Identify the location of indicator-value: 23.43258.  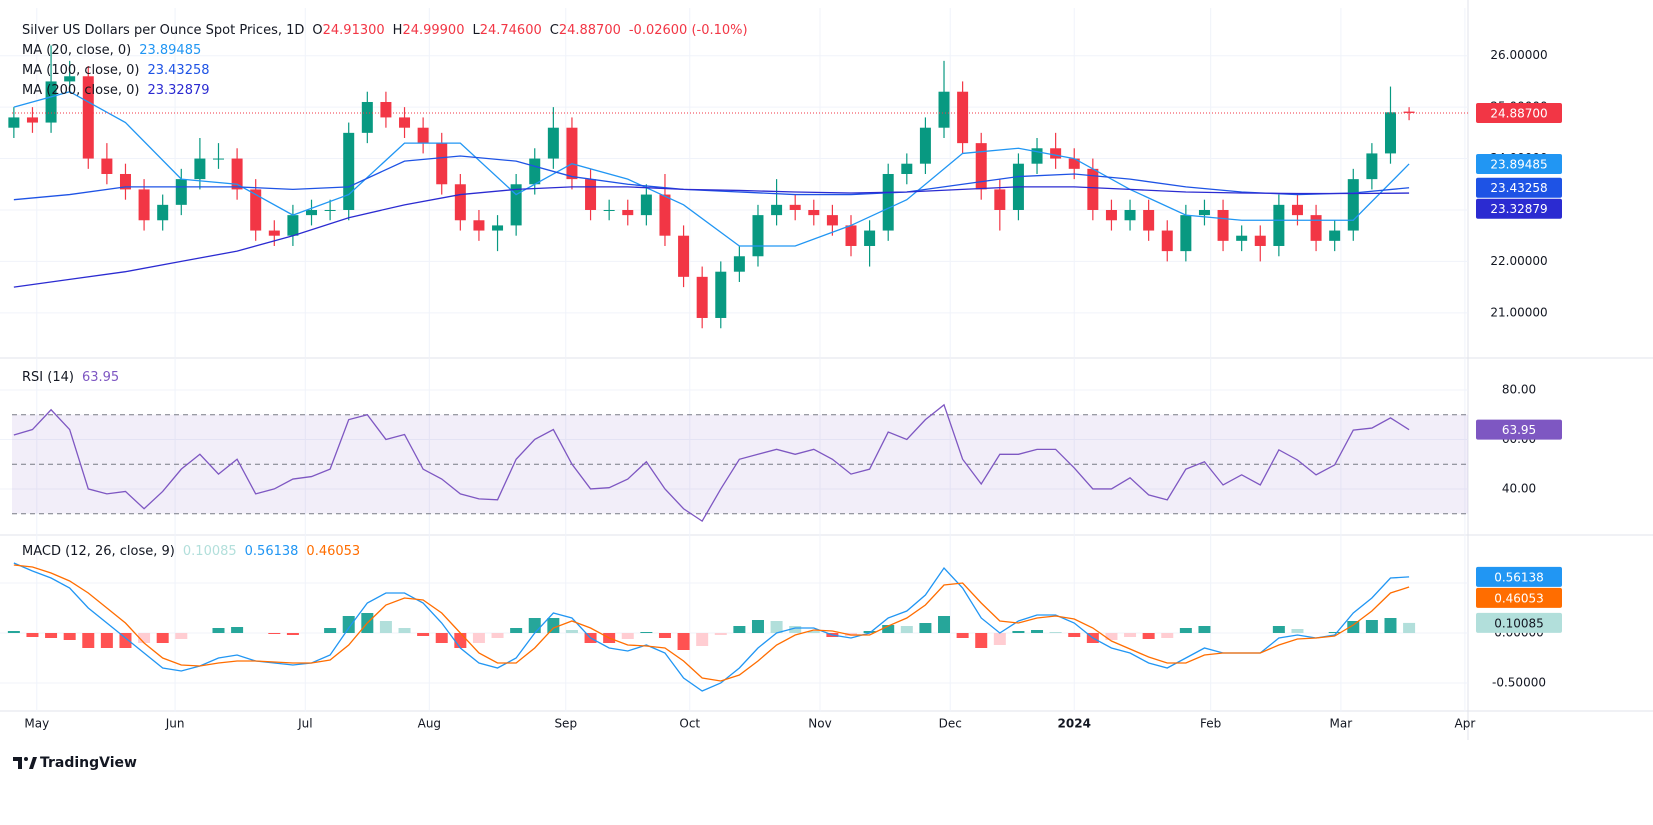
(178, 70).